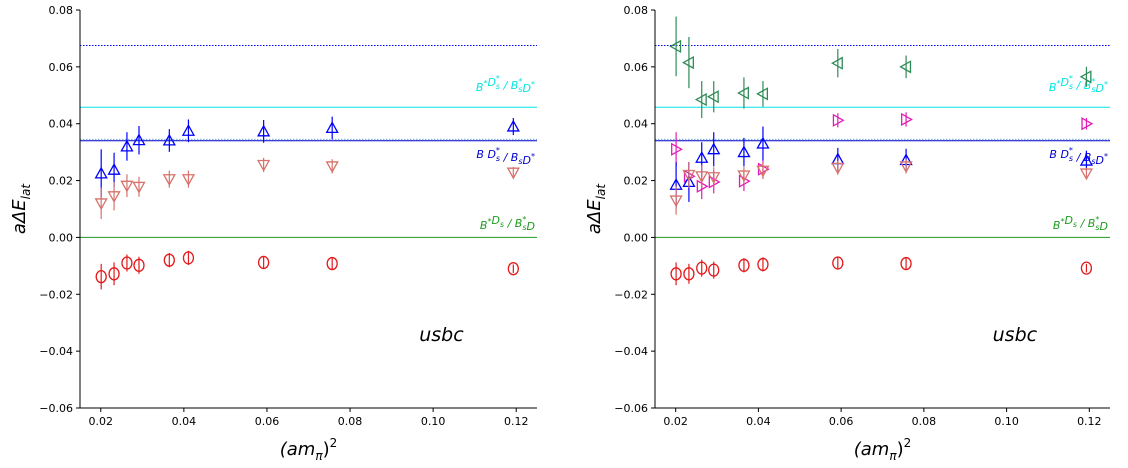  Describe the element at coordinates (307, 188) in the screenshot. I see `series-triangle-down` at that location.